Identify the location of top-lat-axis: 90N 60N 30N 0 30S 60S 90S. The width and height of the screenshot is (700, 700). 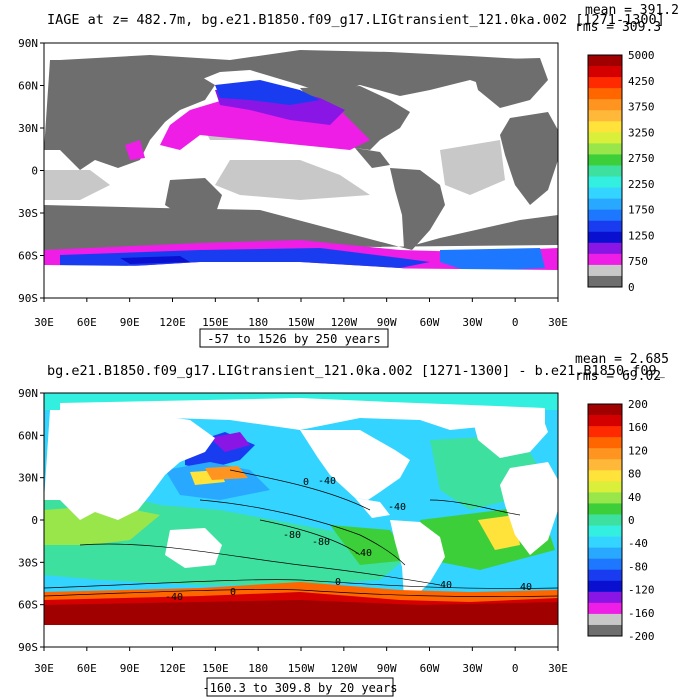
(31, 171).